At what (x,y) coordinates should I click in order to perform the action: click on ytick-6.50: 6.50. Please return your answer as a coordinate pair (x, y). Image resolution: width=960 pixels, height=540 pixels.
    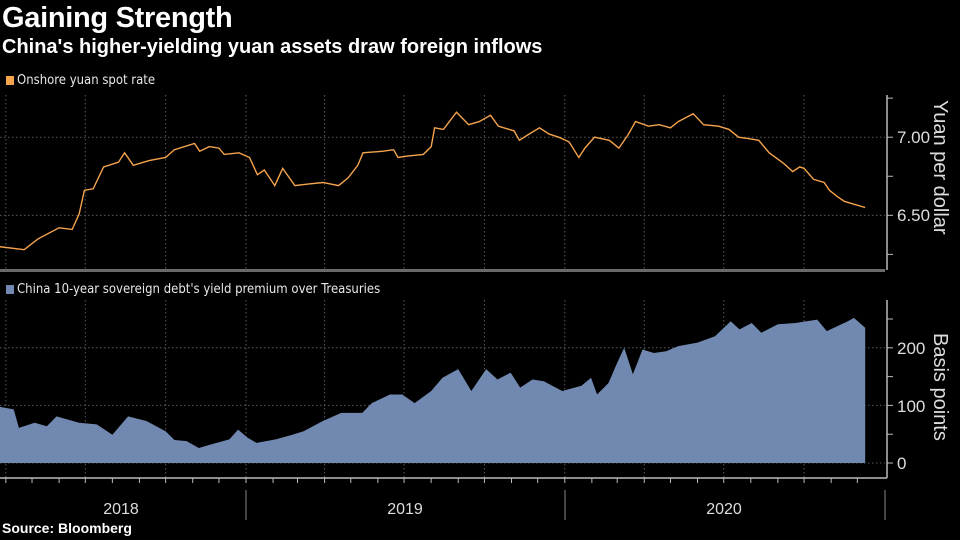
    Looking at the image, I should click on (913, 215).